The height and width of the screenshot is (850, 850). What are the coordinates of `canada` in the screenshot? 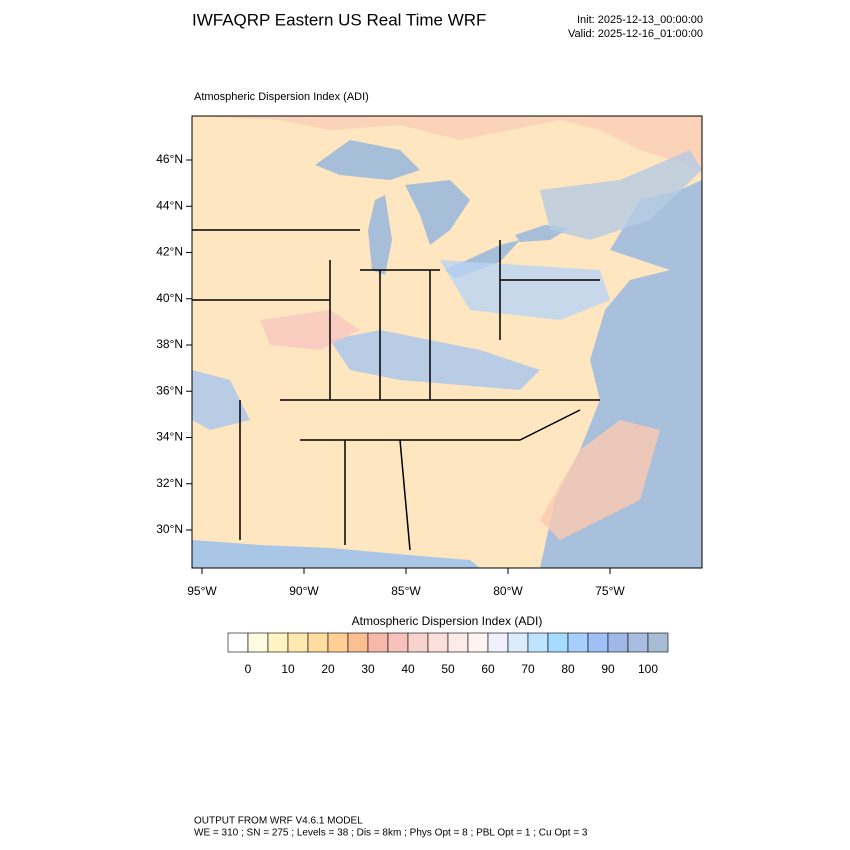 It's located at (447, 143).